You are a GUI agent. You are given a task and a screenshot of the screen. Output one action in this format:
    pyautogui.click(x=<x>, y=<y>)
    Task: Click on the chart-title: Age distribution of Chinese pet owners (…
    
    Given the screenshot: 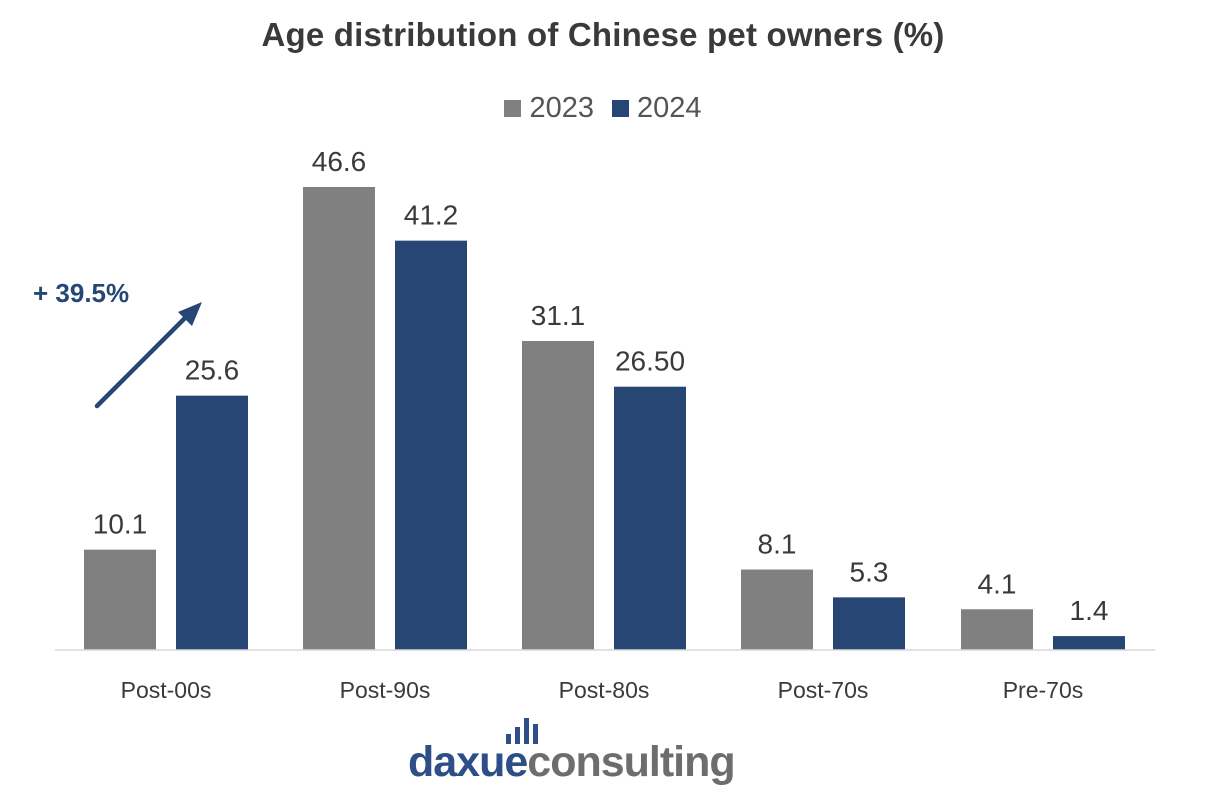 What is the action you would take?
    pyautogui.click(x=603, y=34)
    